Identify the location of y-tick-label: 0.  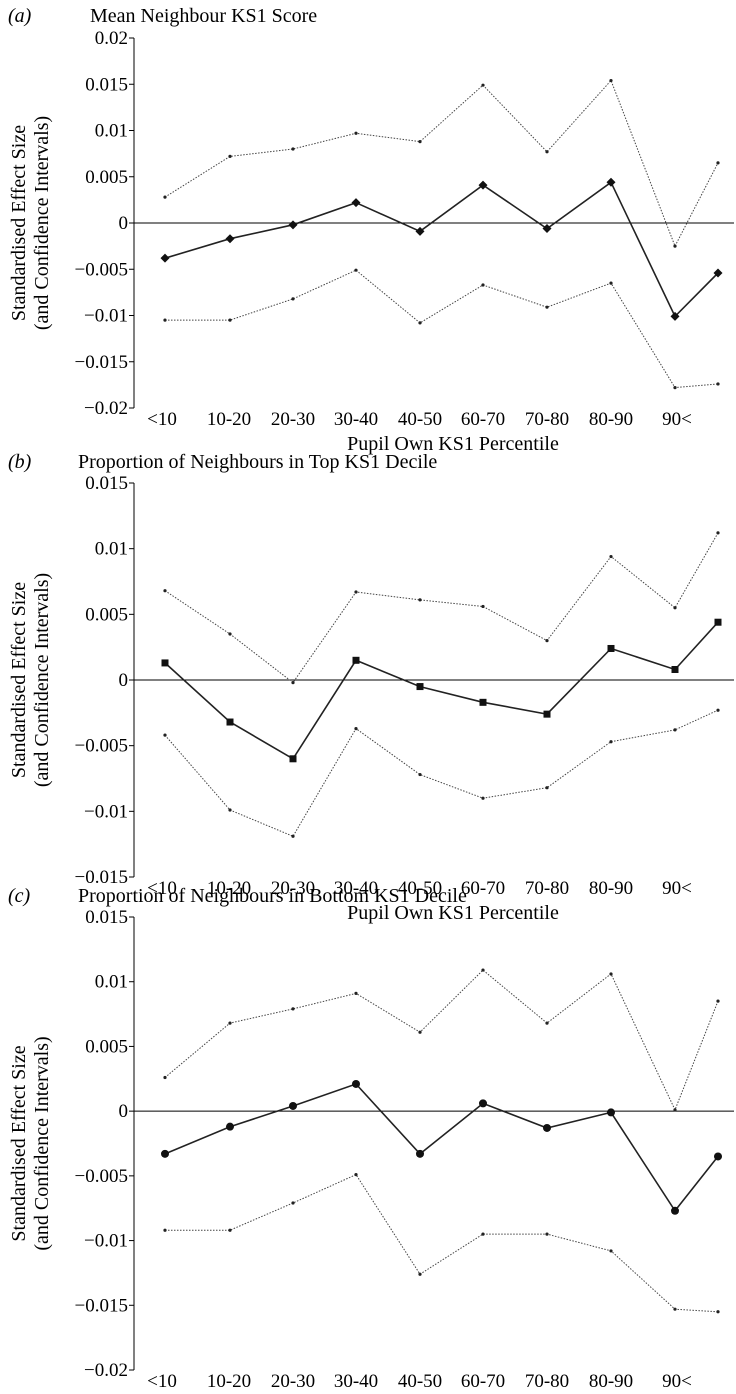
(124, 680).